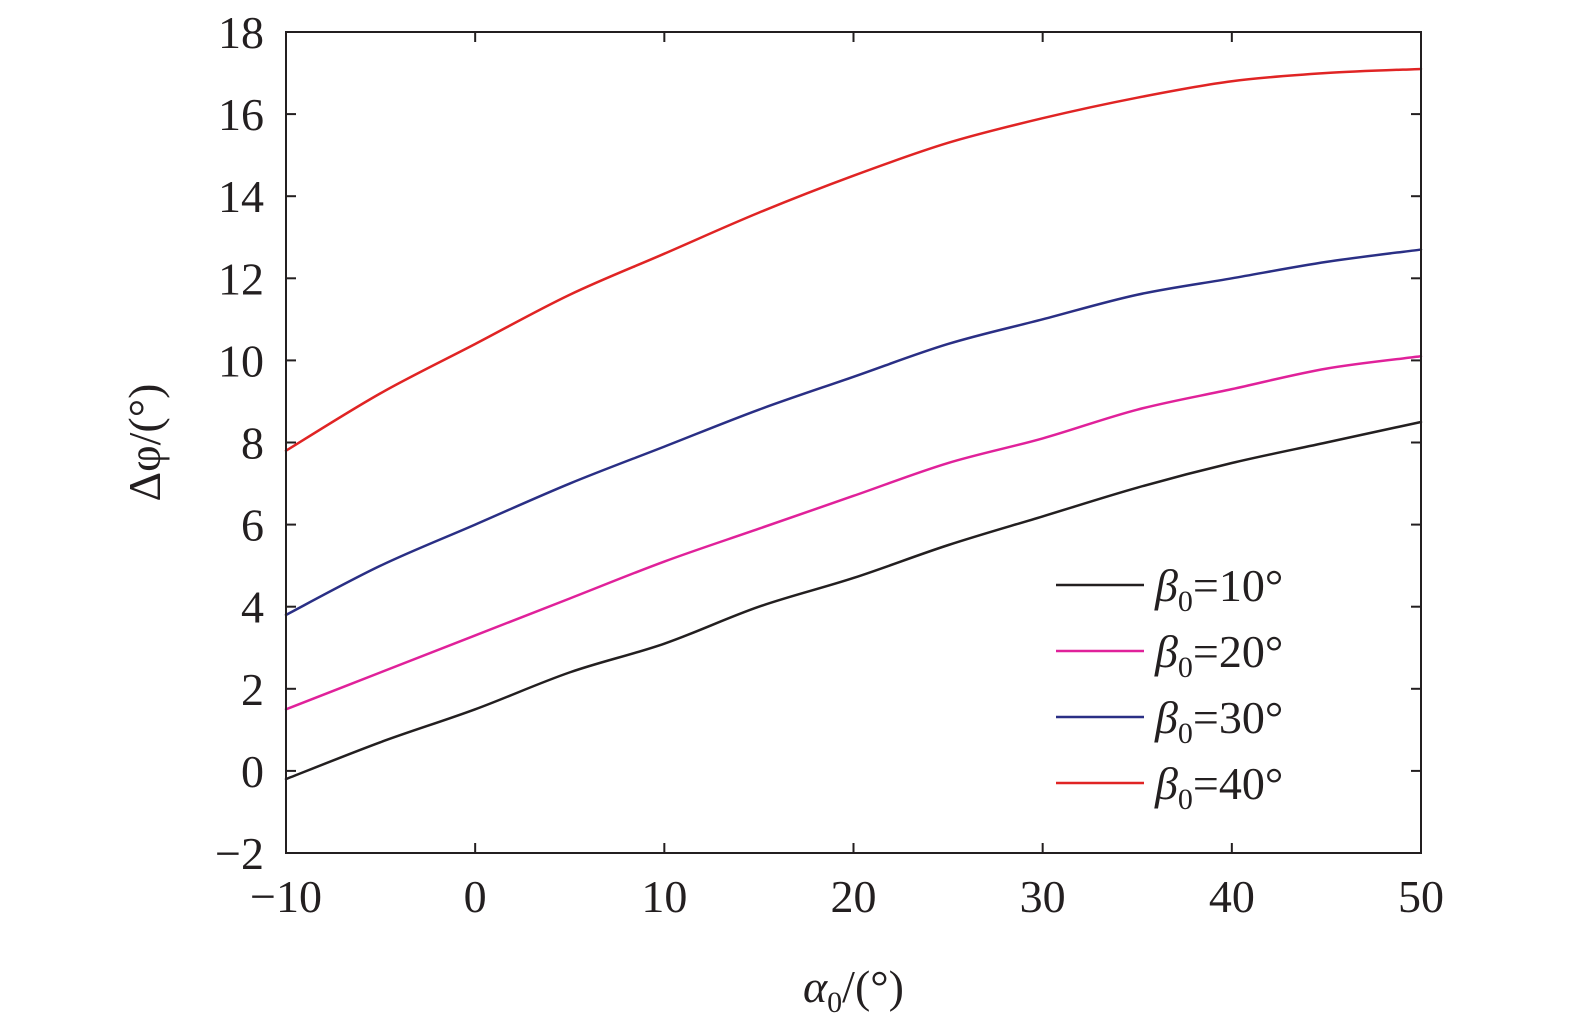 This screenshot has width=1575, height=1022. Describe the element at coordinates (144, 473) in the screenshot. I see `y-axis-symbol: Δφ` at that location.